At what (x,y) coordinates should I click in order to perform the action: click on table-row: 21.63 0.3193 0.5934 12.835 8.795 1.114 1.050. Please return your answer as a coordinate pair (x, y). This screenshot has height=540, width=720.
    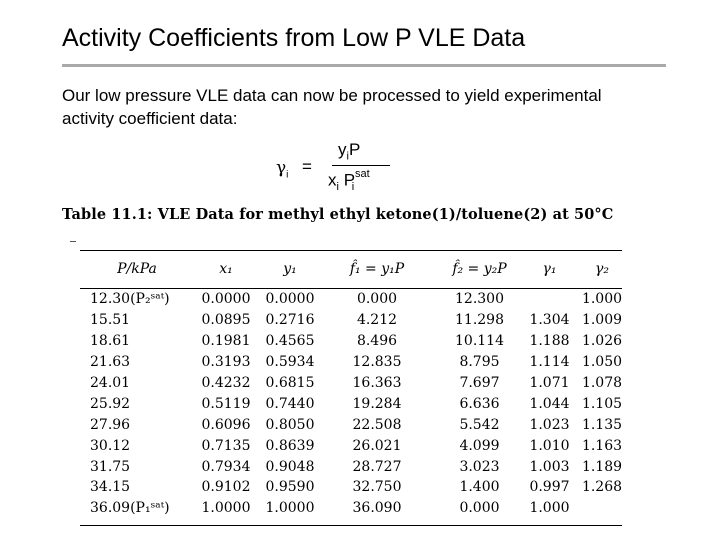
    Looking at the image, I should click on (356, 362).